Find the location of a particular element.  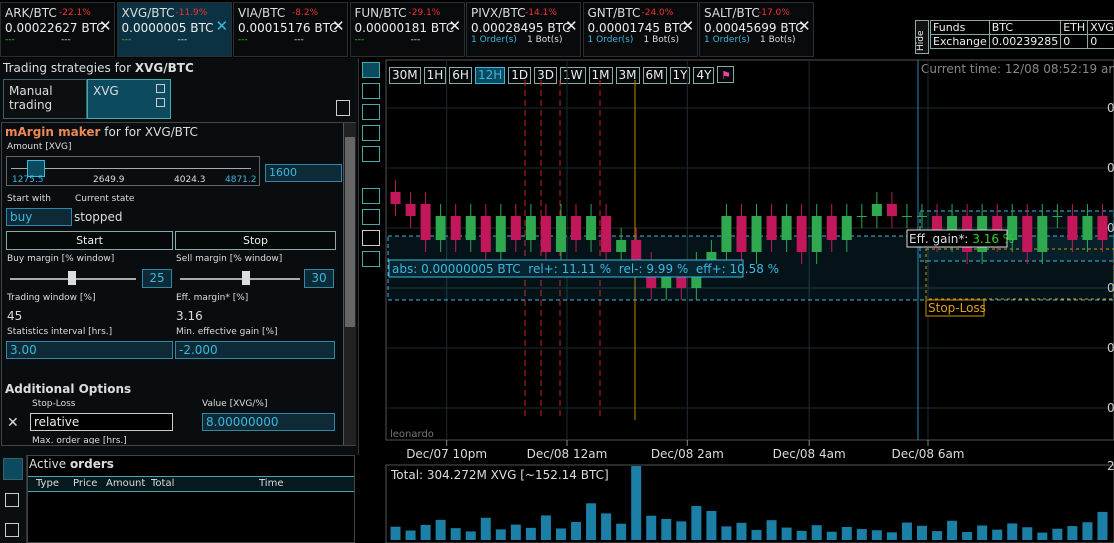

amount-slider: 1275.5 2649.9 4024.3 4871.2 is located at coordinates (133, 171).